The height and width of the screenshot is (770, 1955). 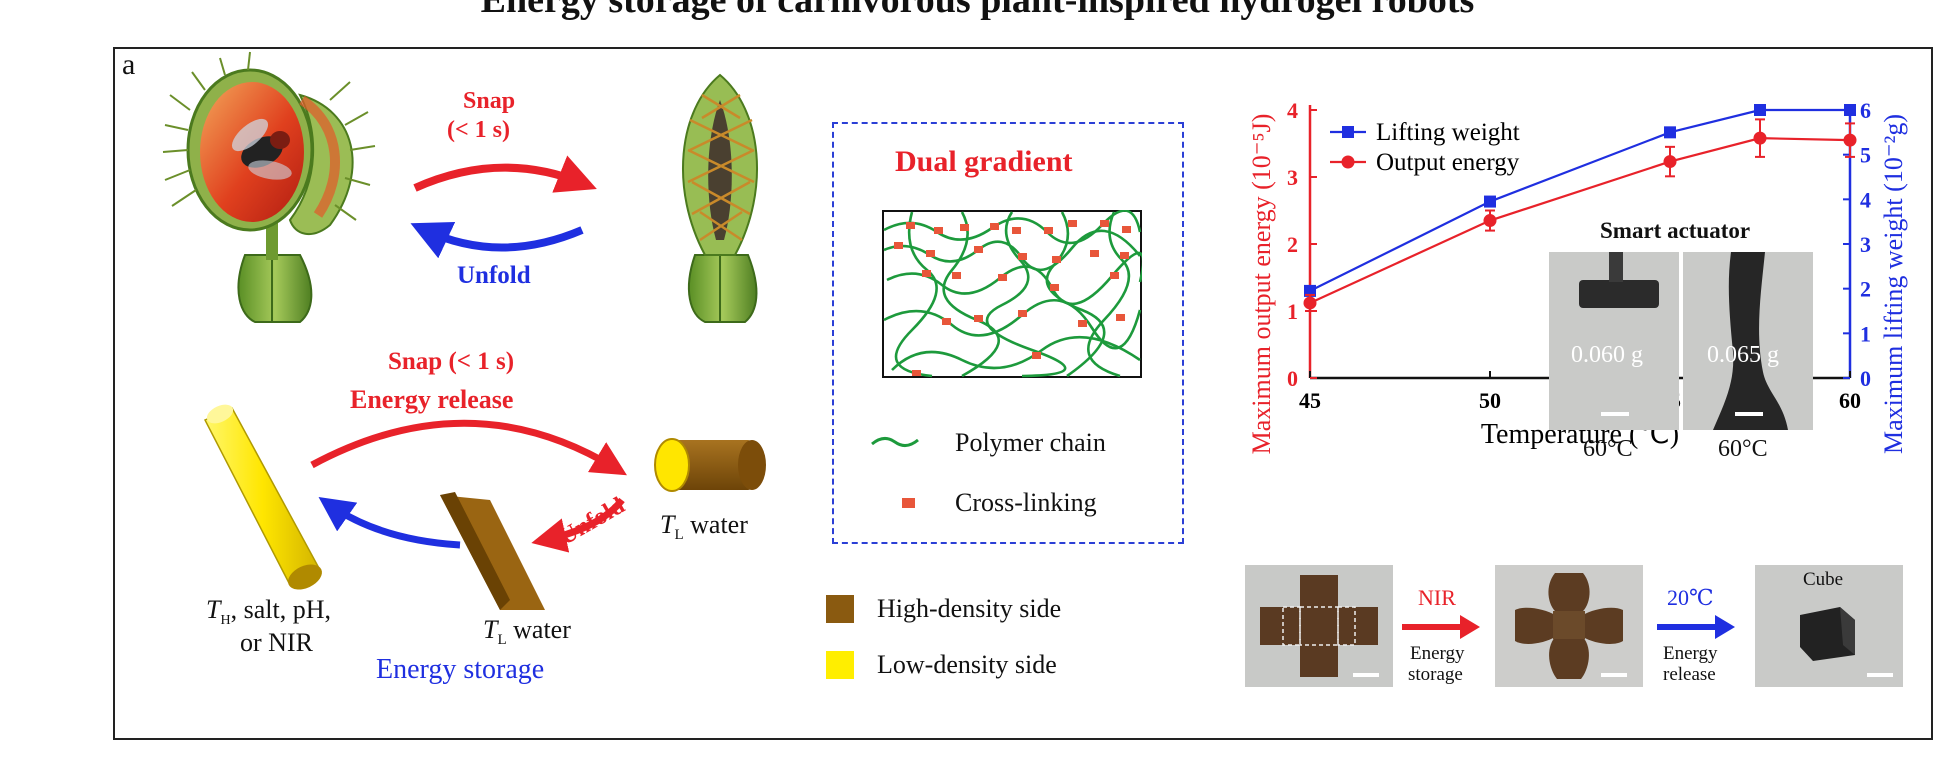 I want to click on low-density-label: Low-density side, so click(x=967, y=664).